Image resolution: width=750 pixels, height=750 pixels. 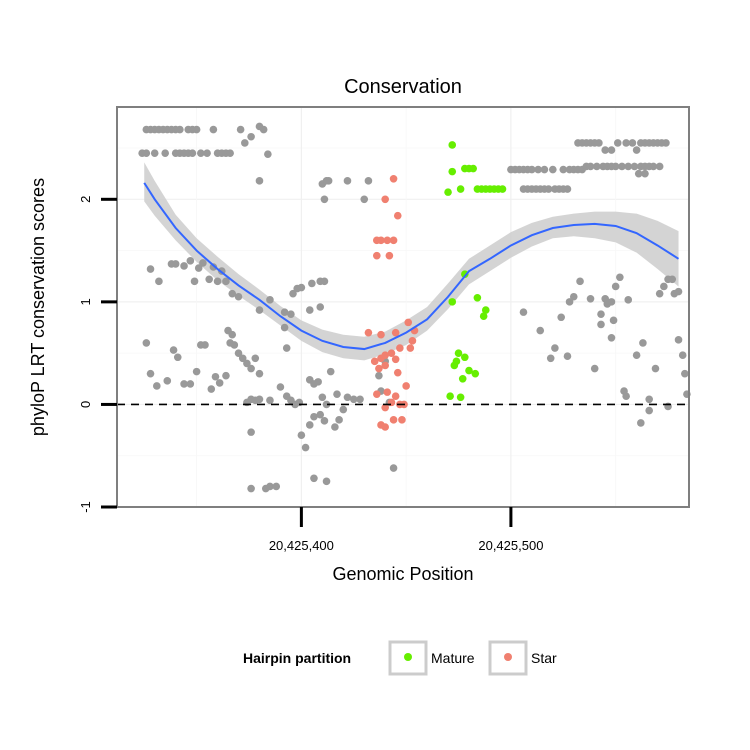 What do you see at coordinates (406, 530) in the screenshot?
I see `x-axis: 20,425,400 20,425,500` at bounding box center [406, 530].